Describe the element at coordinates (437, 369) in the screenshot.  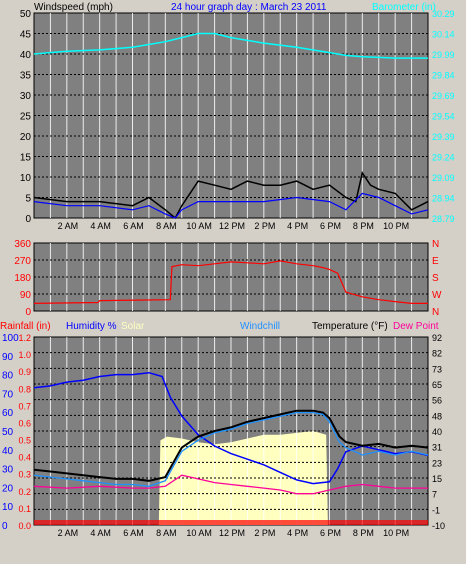
I see `temperature-tick-label: 73` at that location.